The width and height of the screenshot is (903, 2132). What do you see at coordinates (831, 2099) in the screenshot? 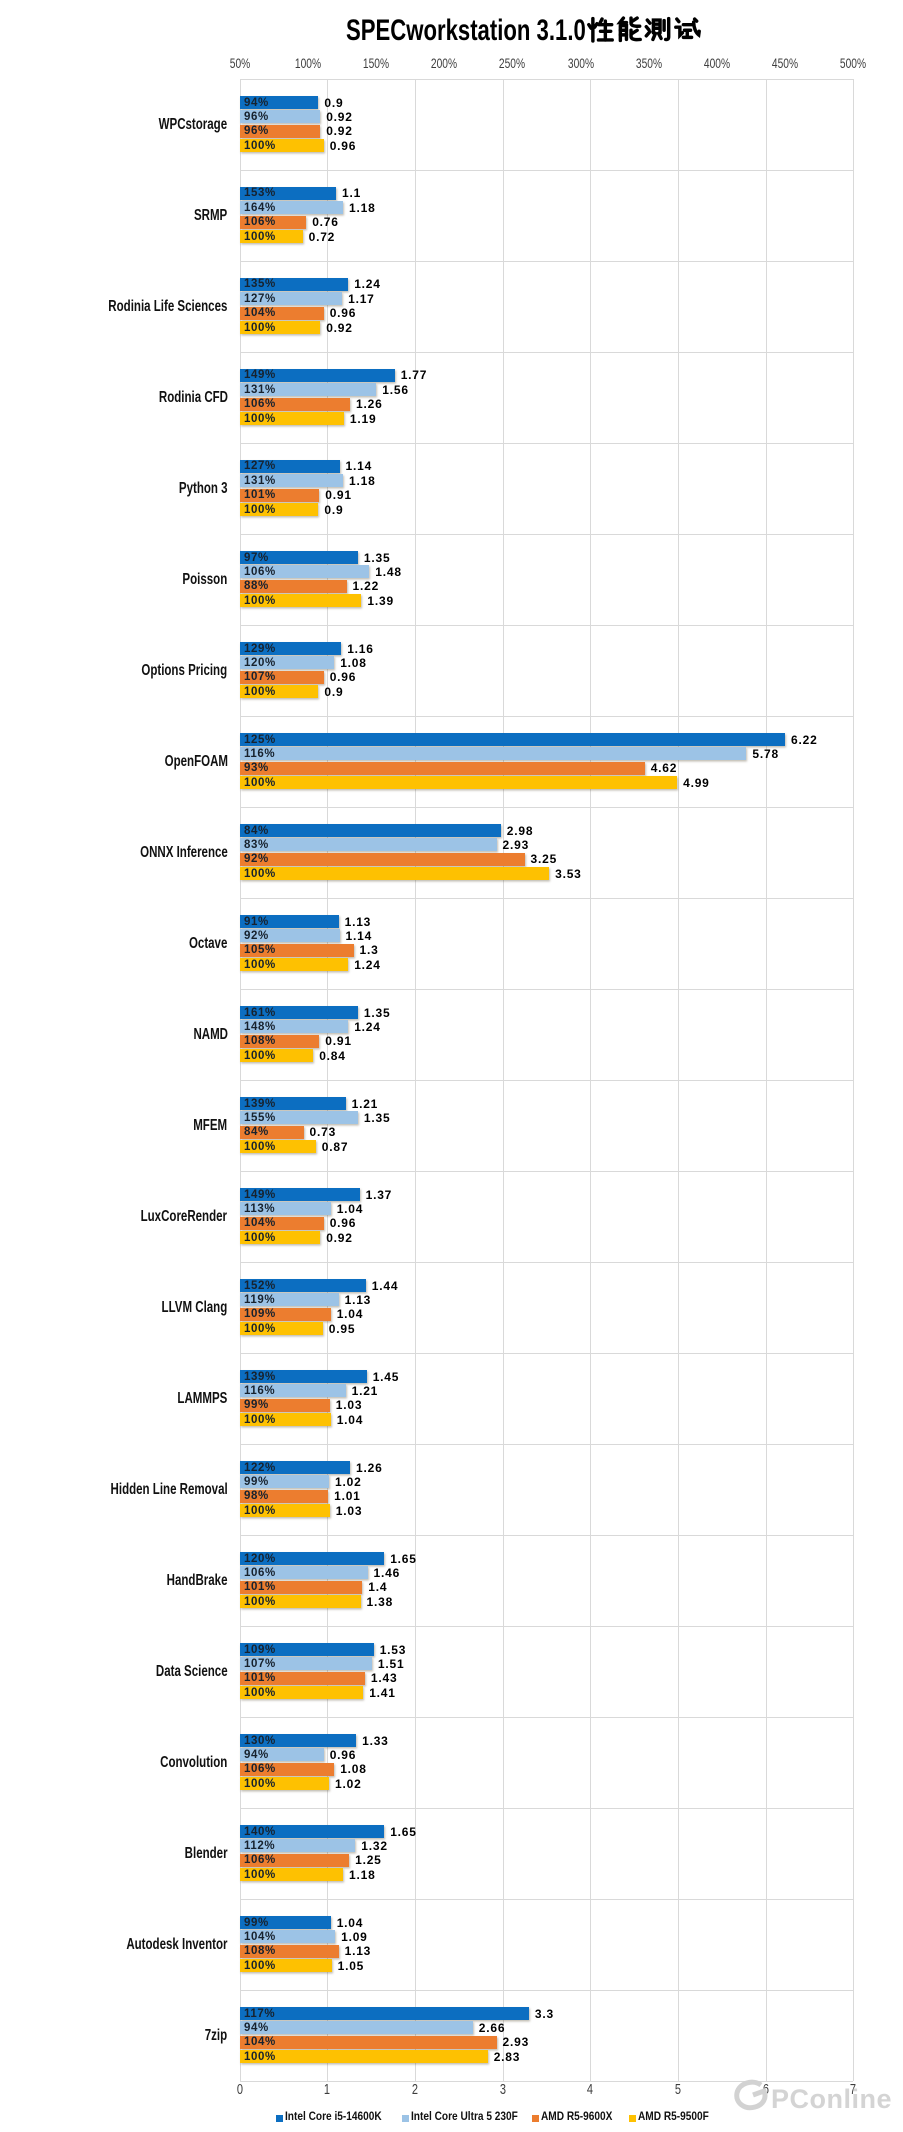
I see `svg-text: PConline` at bounding box center [831, 2099].